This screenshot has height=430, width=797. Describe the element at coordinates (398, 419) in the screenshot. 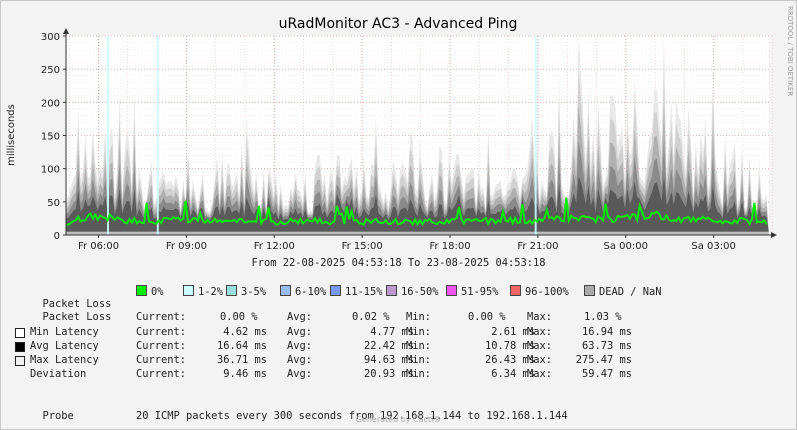

I see `generated-by: Generated by Cacti®` at that location.